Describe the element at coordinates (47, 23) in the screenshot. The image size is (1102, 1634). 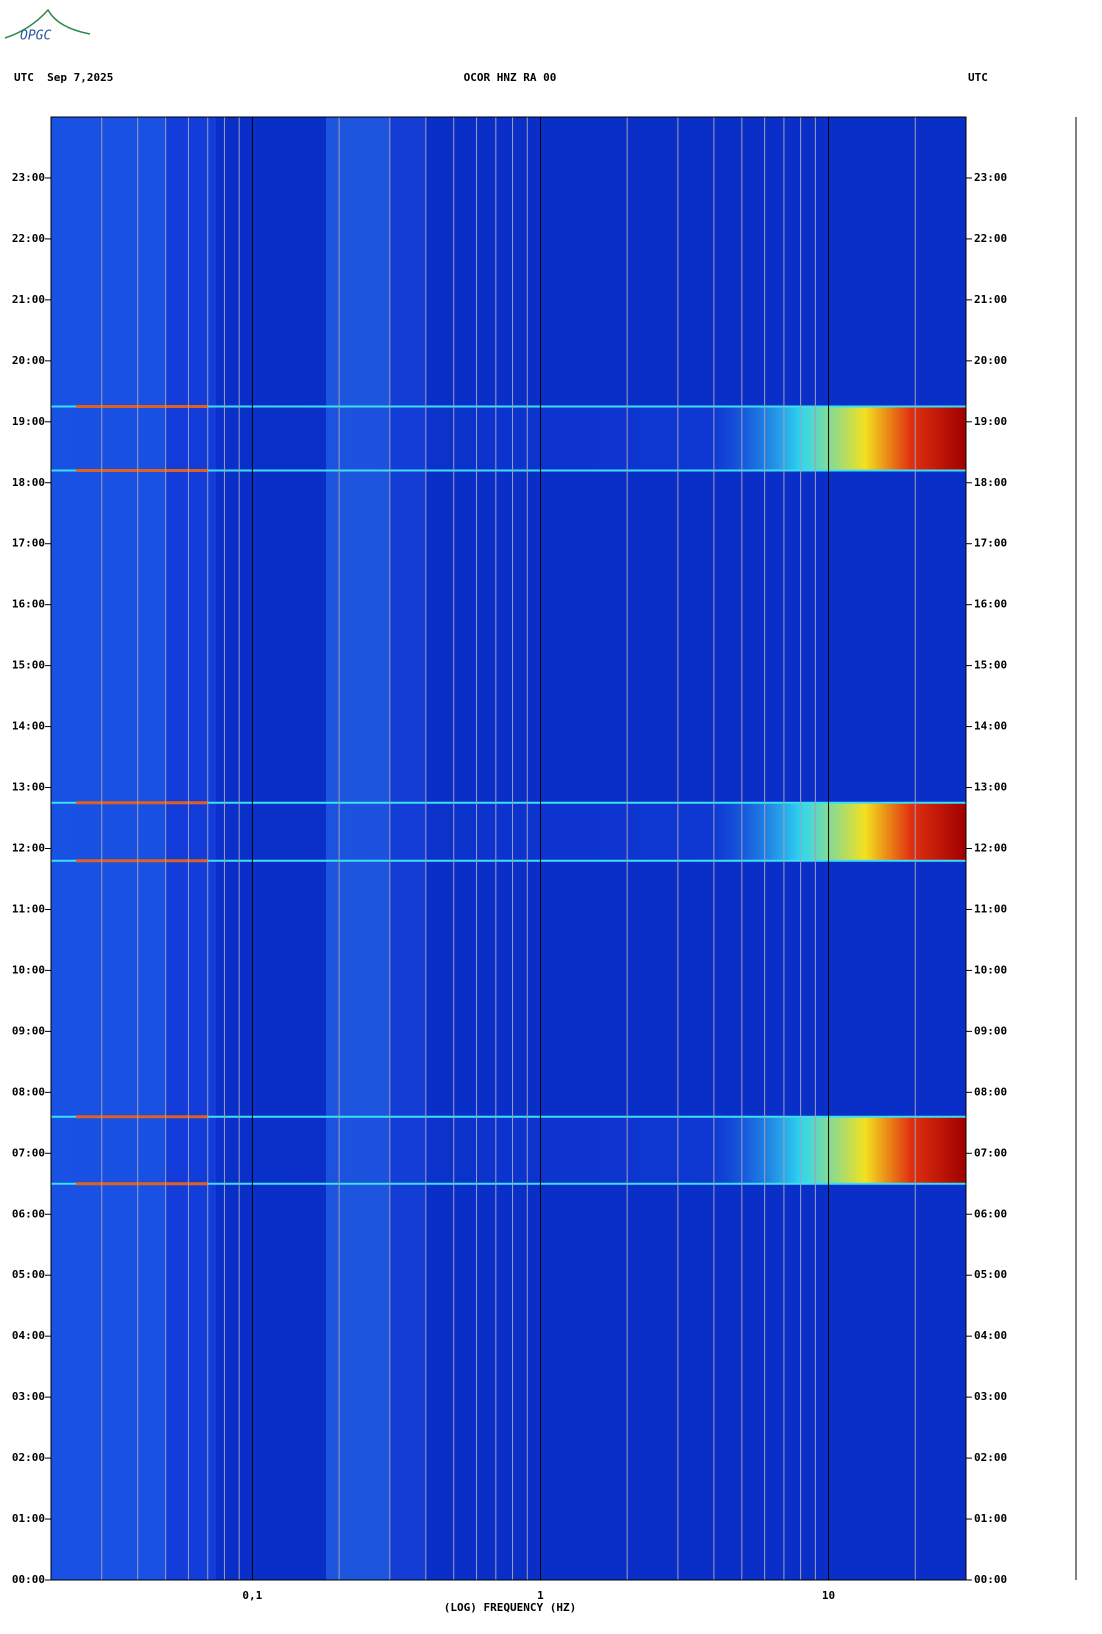
I see `logo-mark` at that location.